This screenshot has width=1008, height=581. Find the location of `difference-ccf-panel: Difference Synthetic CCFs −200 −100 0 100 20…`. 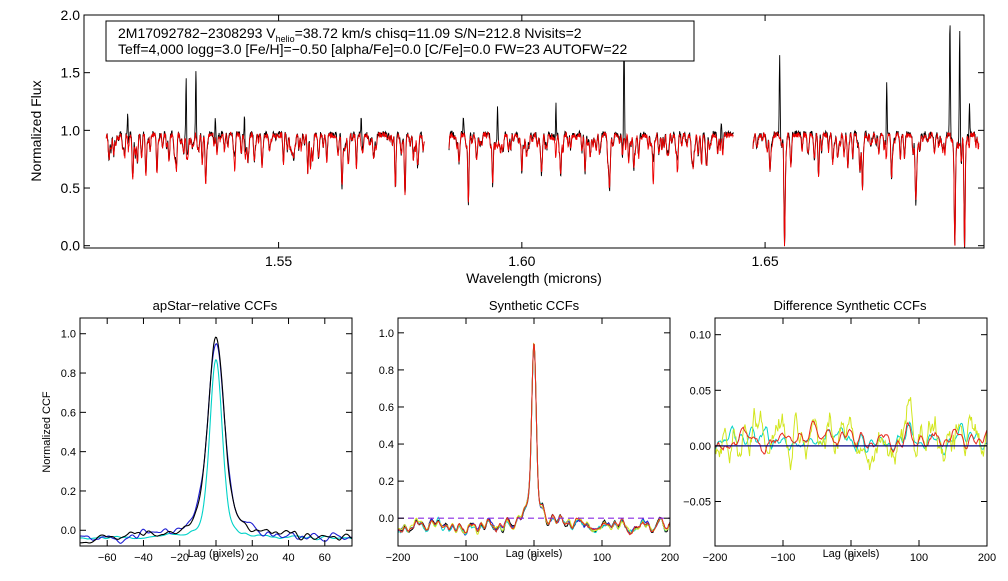

difference-ccf-panel: Difference Synthetic CCFs −200 −100 0 100 20… is located at coordinates (839, 431).